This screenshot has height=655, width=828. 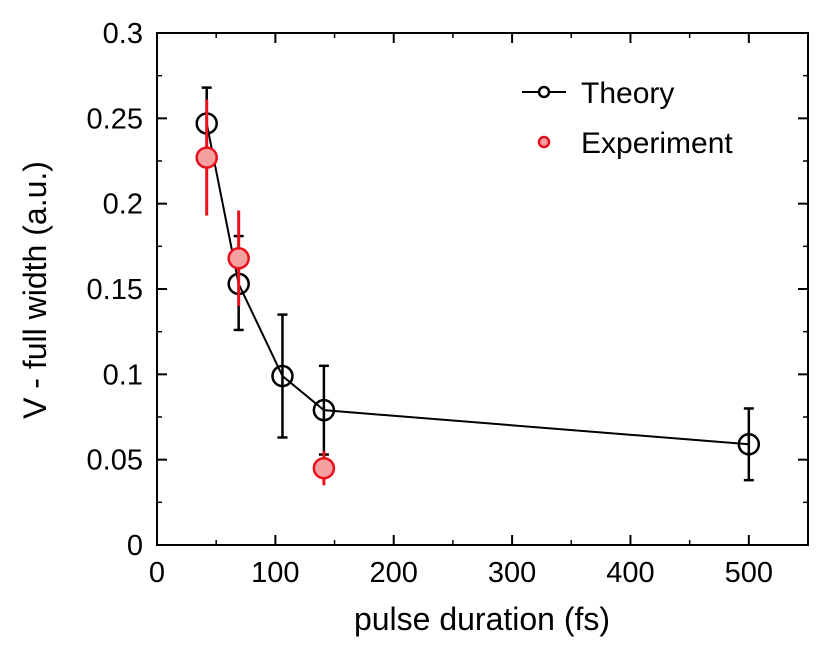 What do you see at coordinates (544, 142) in the screenshot?
I see `legend-marker-experiment` at bounding box center [544, 142].